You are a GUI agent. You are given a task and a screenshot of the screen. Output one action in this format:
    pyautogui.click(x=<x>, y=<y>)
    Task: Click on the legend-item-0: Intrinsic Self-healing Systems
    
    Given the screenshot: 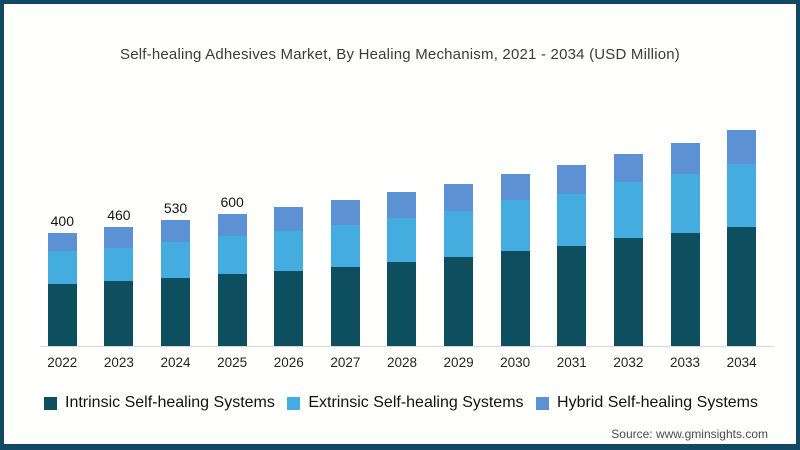 What is the action you would take?
    pyautogui.click(x=159, y=403)
    